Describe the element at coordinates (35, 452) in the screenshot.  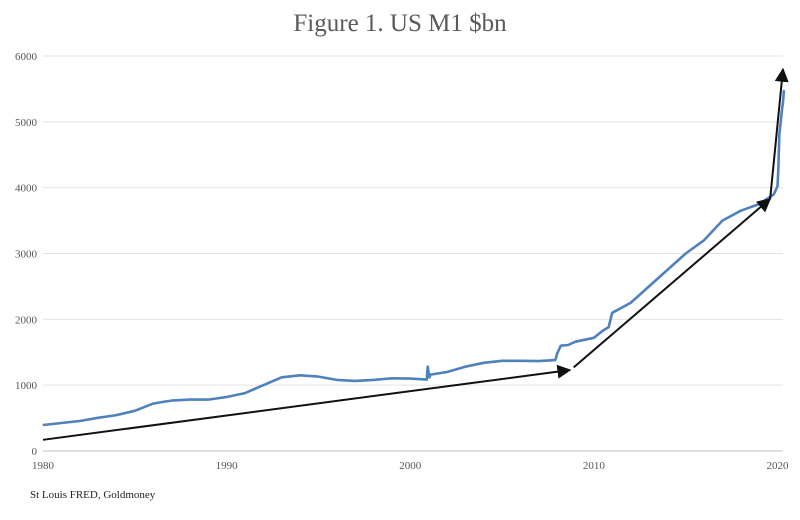
I see `y-tick-label: 0` at that location.